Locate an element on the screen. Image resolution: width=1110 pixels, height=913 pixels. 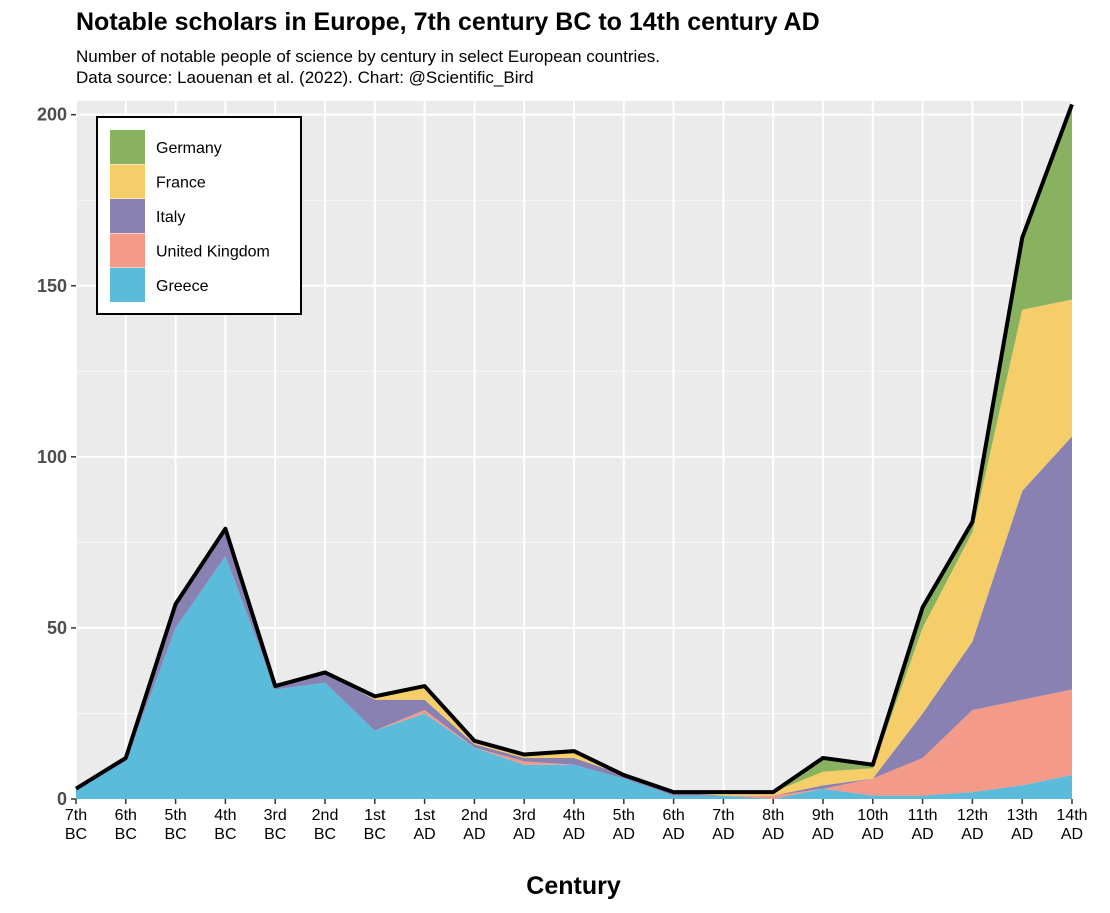
legend-label-united-kingdom: United Kingdom is located at coordinates (213, 252).